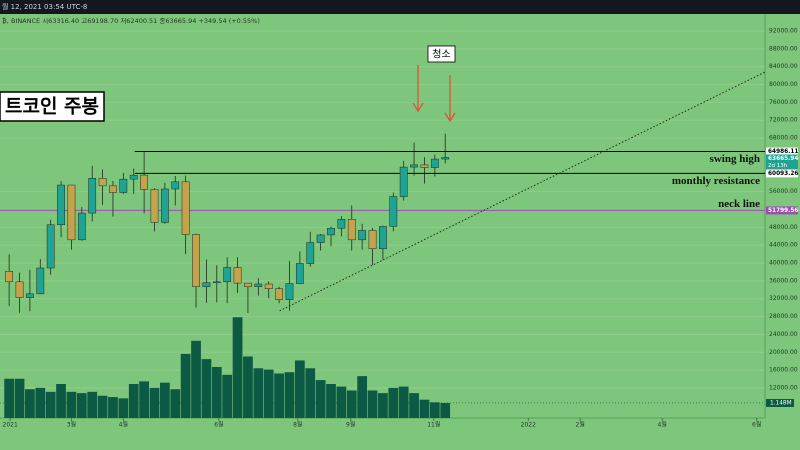 The image size is (800, 450). I want to click on current-price-bg, so click(782, 162).